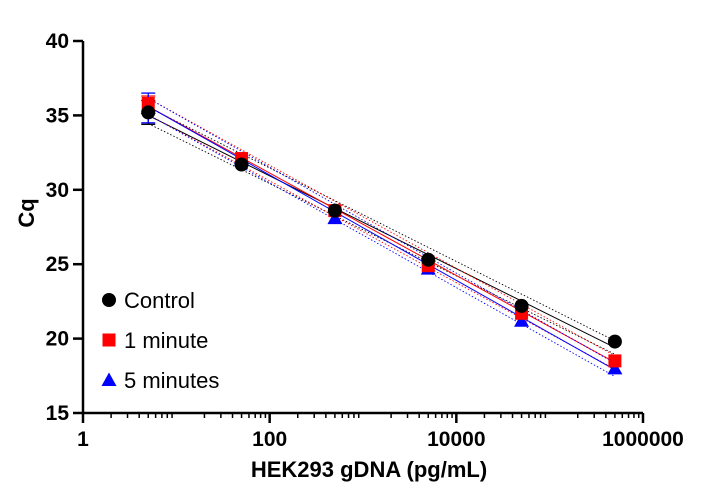  What do you see at coordinates (615, 361) in the screenshot?
I see `1-minute-point` at bounding box center [615, 361].